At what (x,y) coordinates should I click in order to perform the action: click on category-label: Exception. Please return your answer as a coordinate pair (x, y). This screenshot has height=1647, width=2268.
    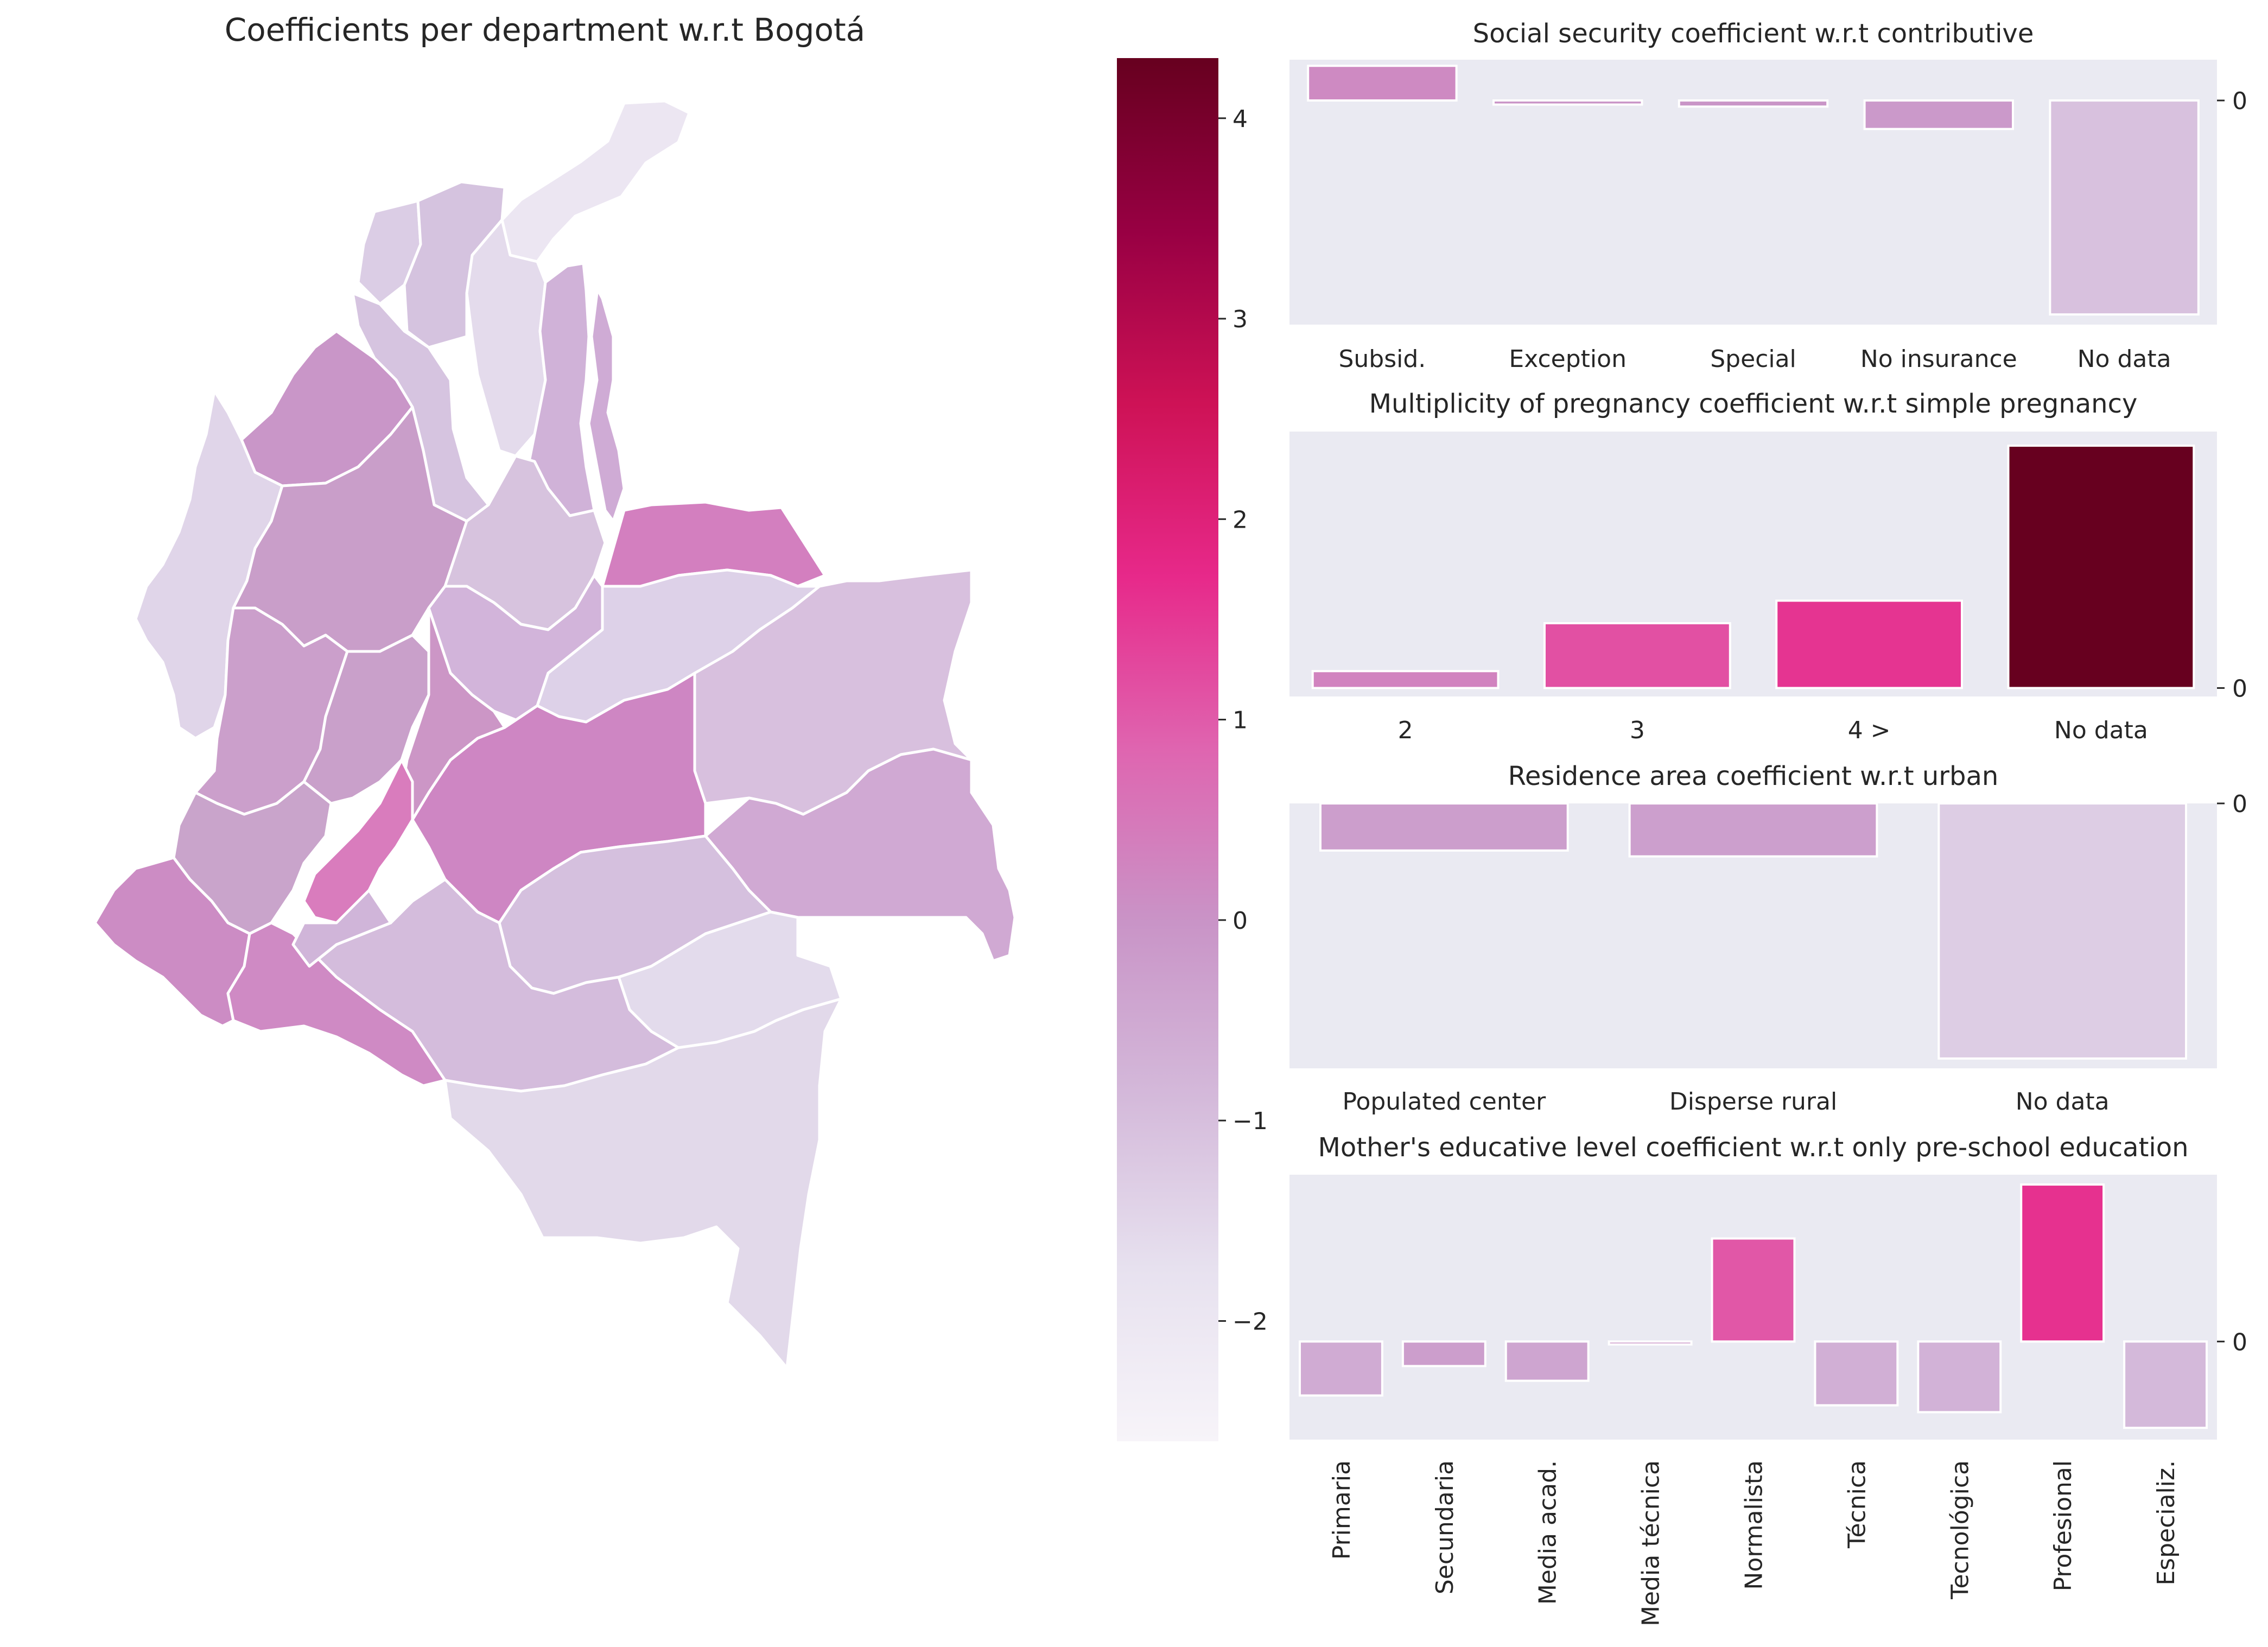
    Looking at the image, I should click on (1568, 359).